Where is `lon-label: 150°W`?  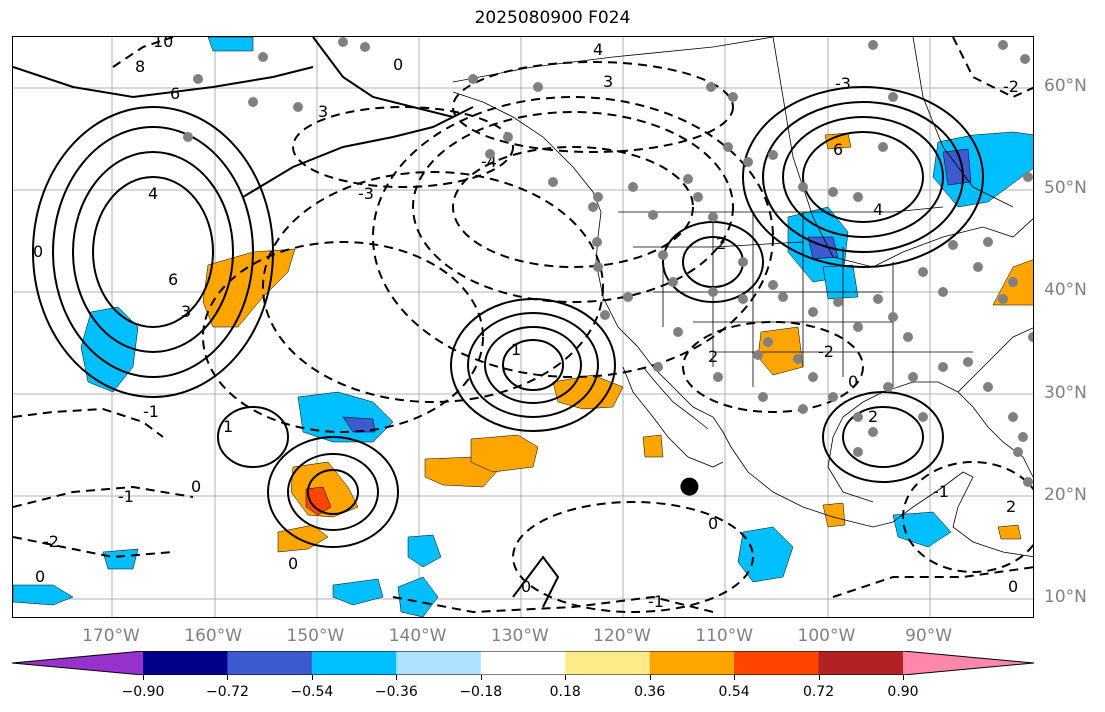
lon-label: 150°W is located at coordinates (315, 636).